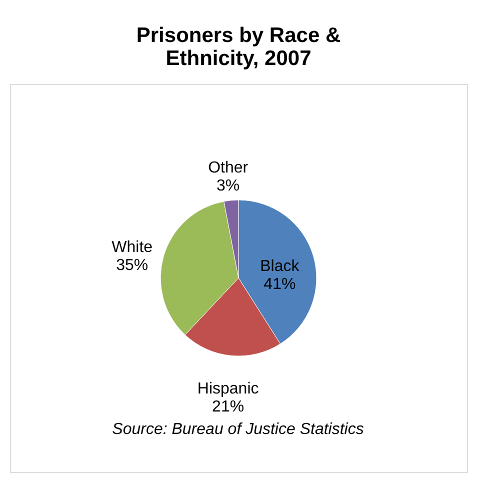  Describe the element at coordinates (228, 389) in the screenshot. I see `slice-label: Hispanic` at that location.